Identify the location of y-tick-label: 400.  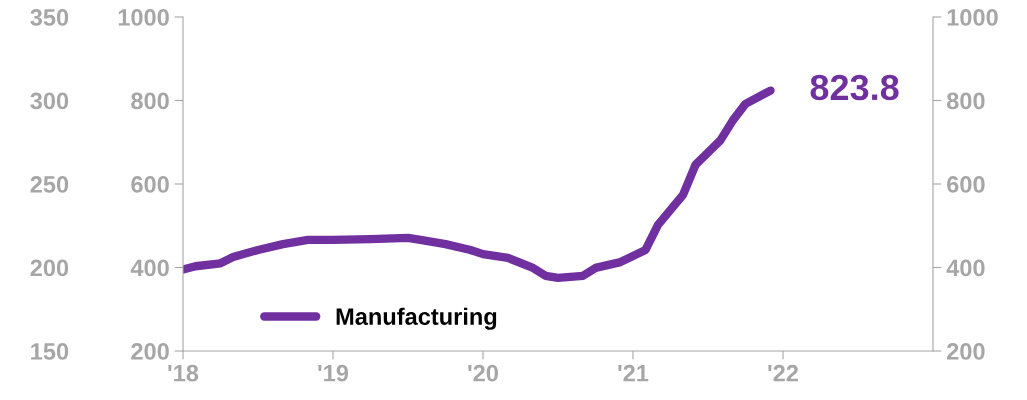
(149, 268).